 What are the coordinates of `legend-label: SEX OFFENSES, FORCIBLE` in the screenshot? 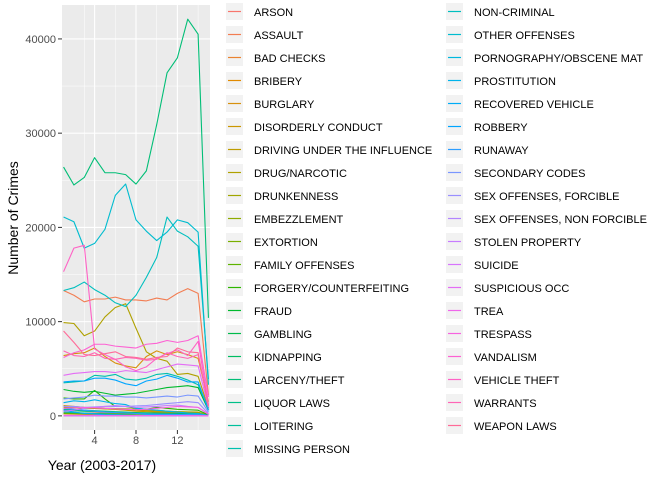 It's located at (546, 197).